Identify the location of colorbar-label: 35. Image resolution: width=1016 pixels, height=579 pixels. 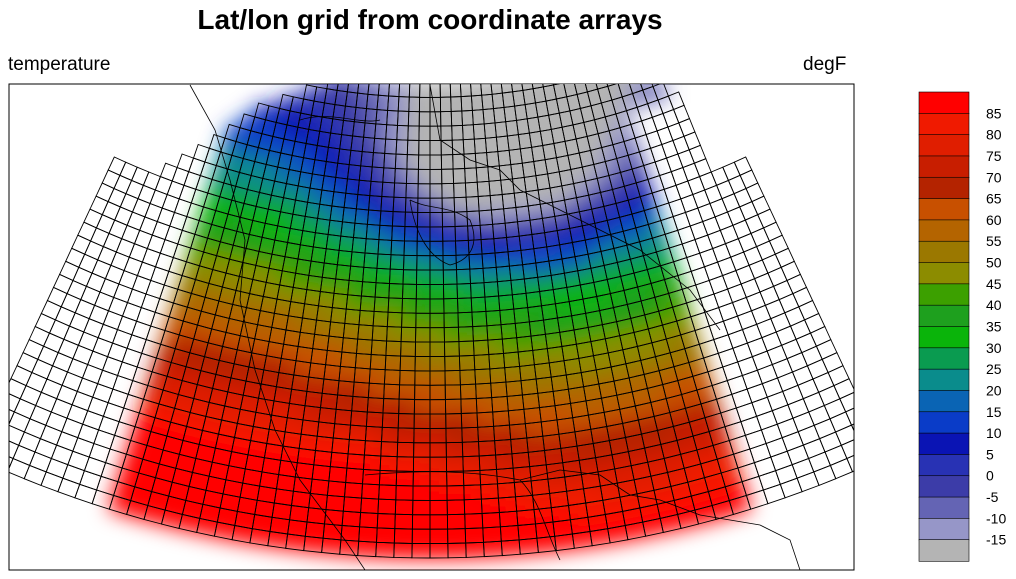
(994, 327).